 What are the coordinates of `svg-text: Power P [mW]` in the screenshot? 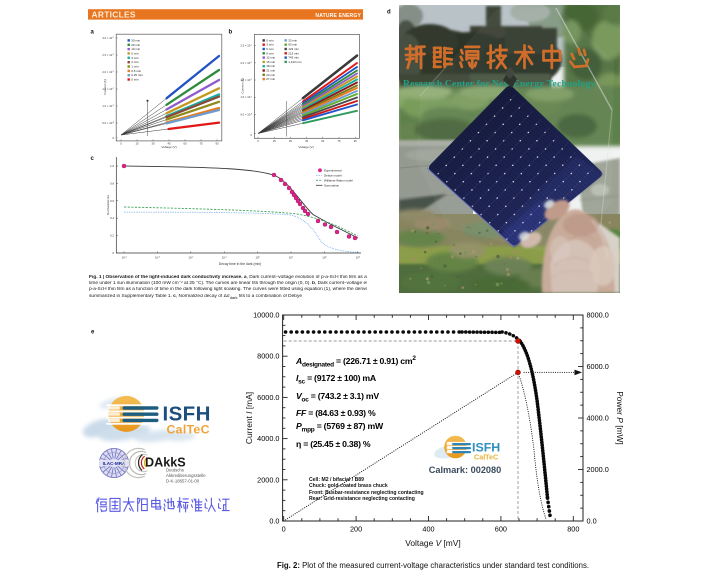 It's located at (620, 418).